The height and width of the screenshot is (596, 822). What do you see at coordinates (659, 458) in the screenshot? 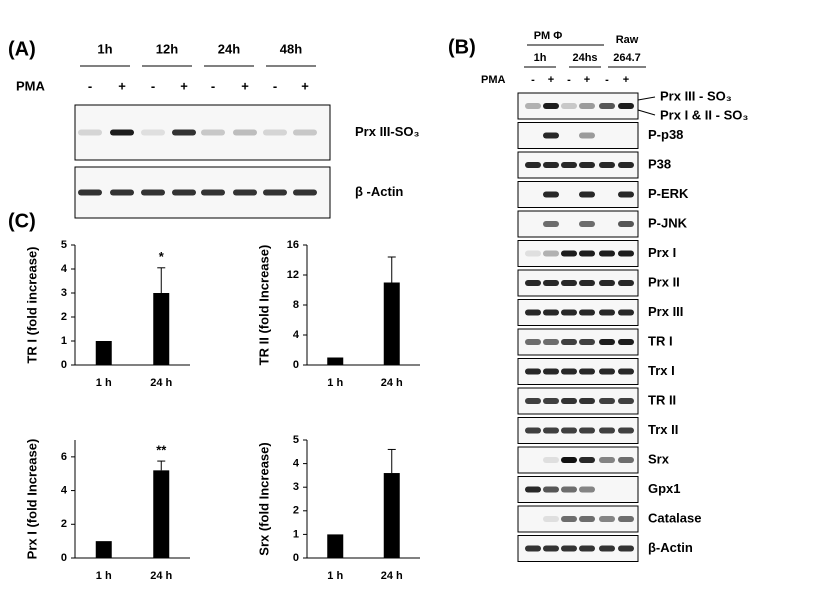
I see `blot-label: Srx` at bounding box center [659, 458].